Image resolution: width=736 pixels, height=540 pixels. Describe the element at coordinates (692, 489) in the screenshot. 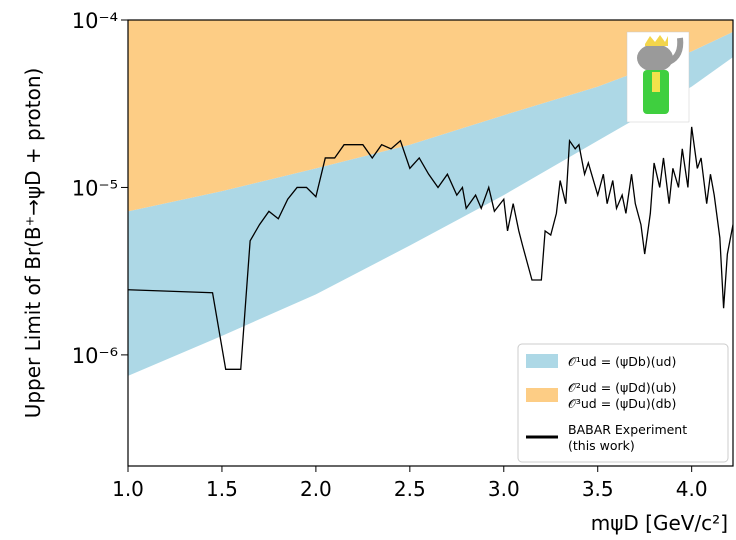

I see `x-tick-label: 4.0` at that location.